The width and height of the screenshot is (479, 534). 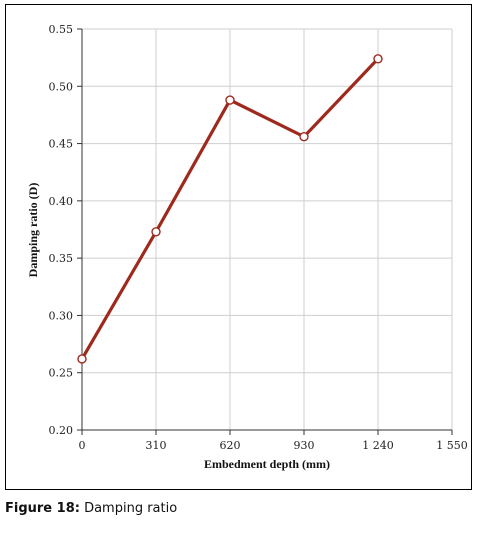 What do you see at coordinates (156, 445) in the screenshot?
I see `x-tick-label: 310` at bounding box center [156, 445].